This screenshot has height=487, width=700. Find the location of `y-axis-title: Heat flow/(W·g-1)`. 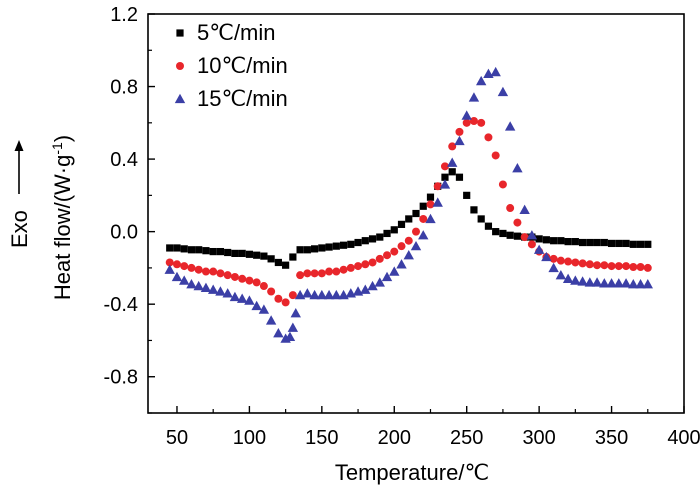

y-axis-title: Heat flow/(W·g-1) is located at coordinates (62, 217).